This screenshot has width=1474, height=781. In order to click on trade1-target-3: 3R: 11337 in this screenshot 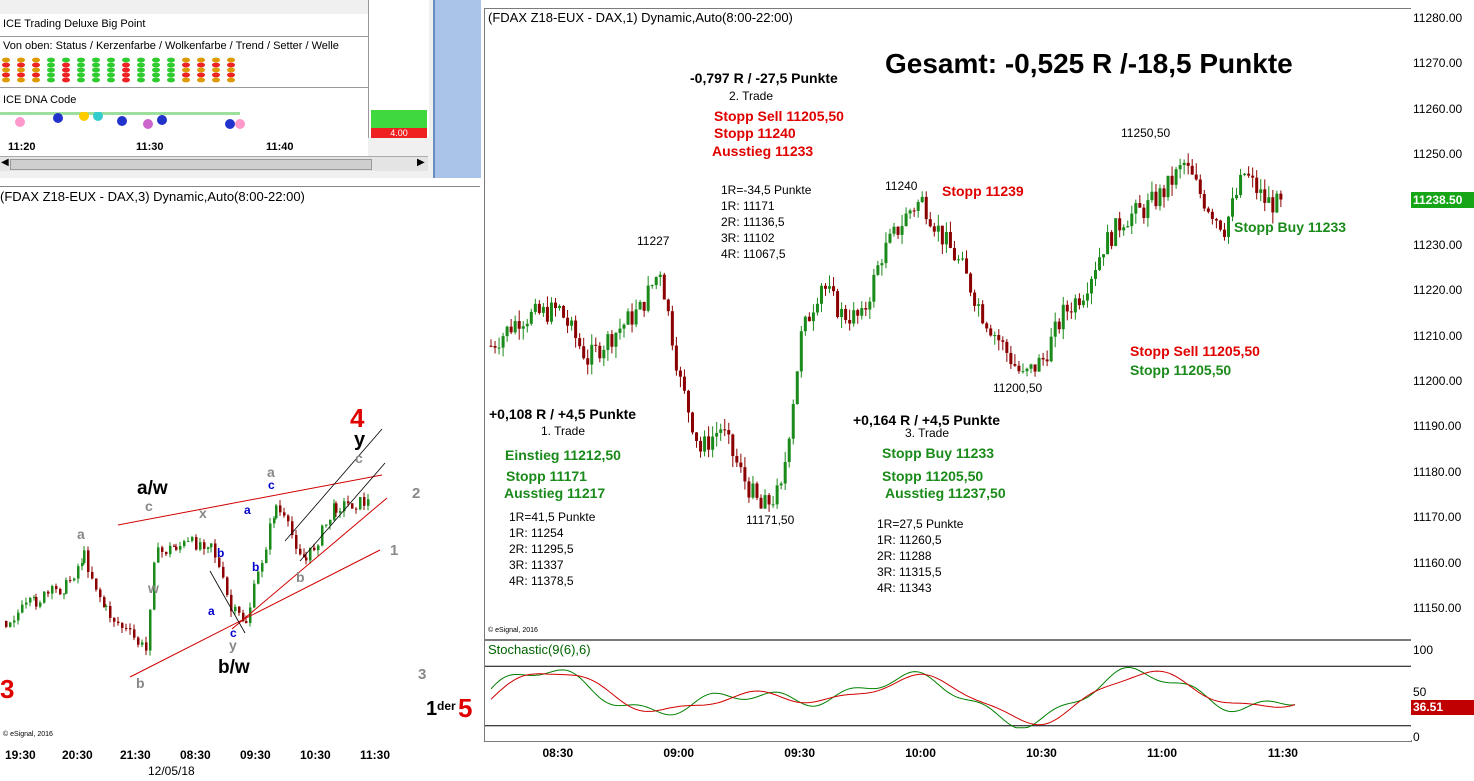, I will do `click(536, 565)`.